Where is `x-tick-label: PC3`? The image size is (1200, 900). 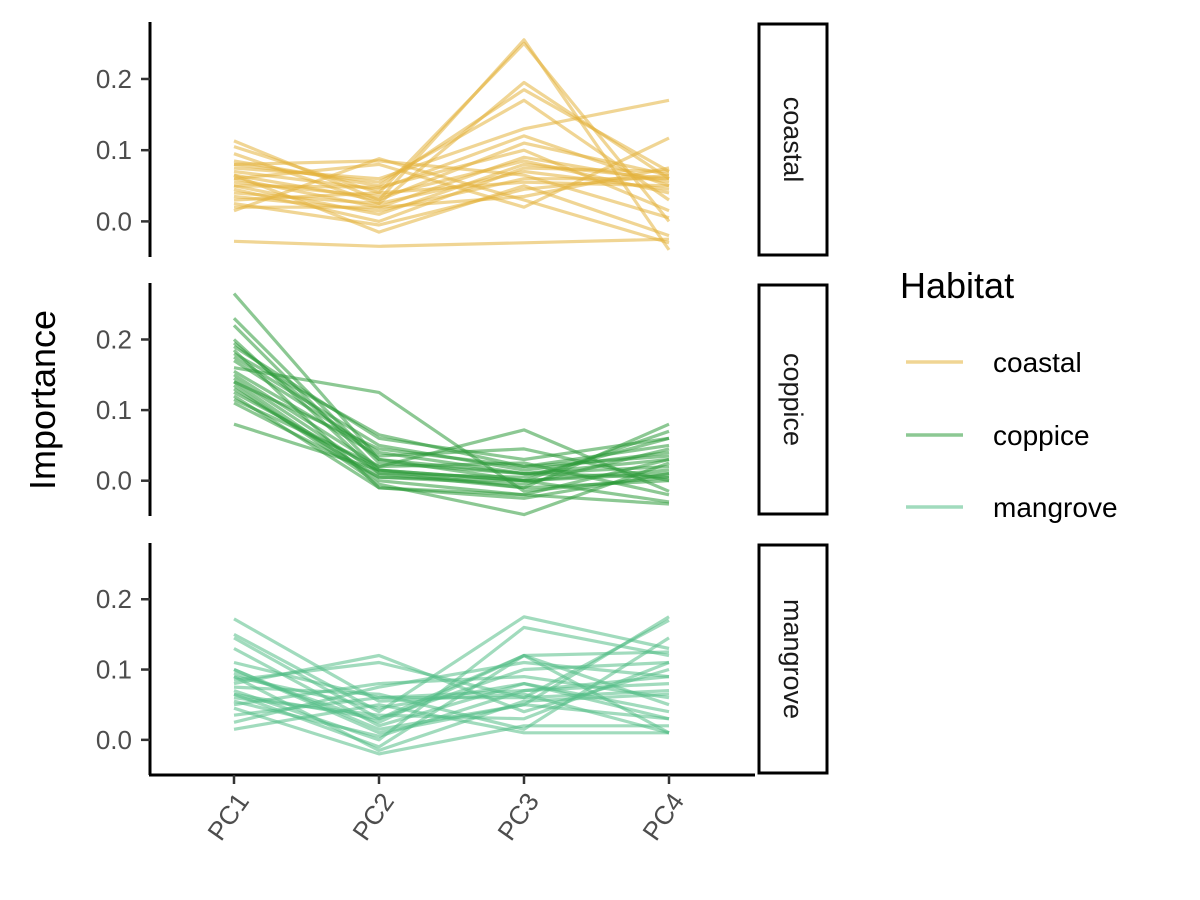
x-tick-label: PC3 is located at coordinates (518, 816).